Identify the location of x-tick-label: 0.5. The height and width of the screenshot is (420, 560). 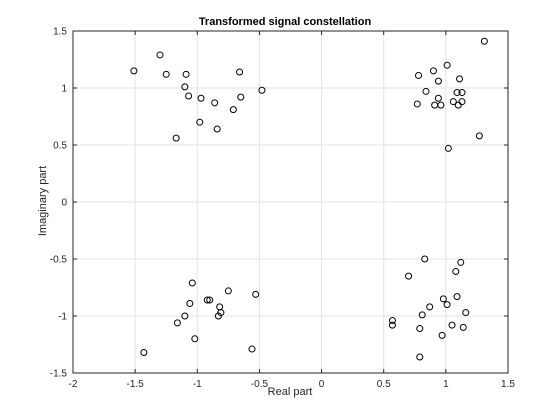
(384, 384).